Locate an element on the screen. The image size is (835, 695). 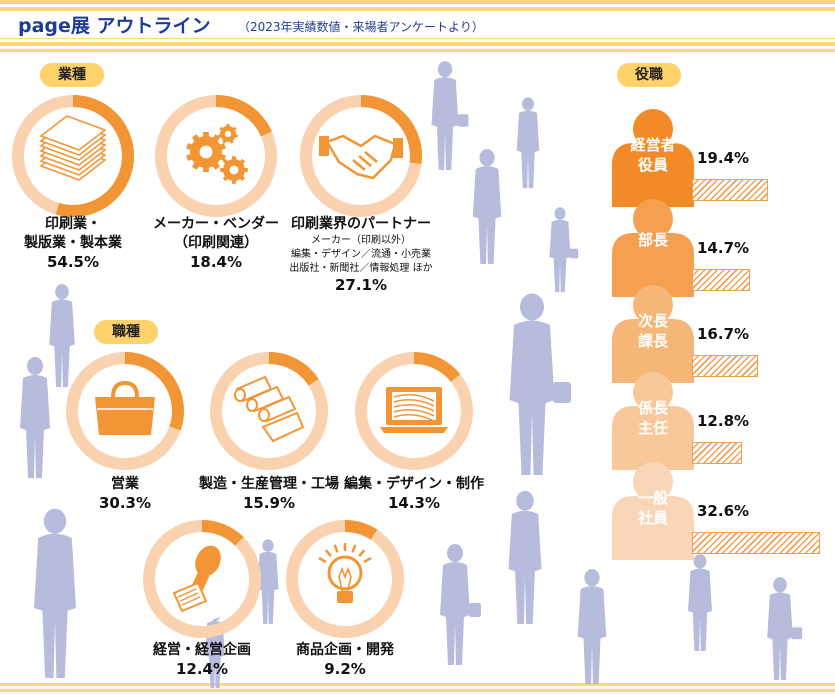
donut-label: 営業 30.3% is located at coordinates (125, 494).